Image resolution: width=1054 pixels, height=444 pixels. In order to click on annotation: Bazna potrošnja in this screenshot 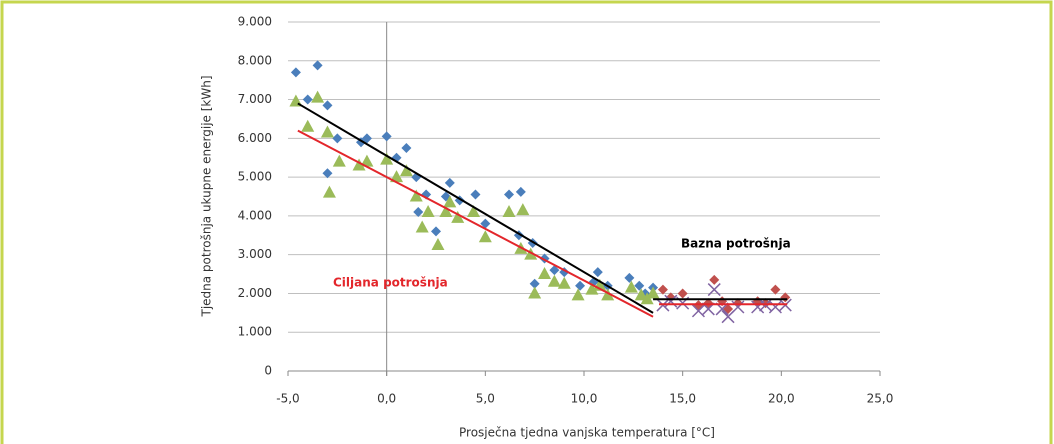, I will do `click(736, 244)`.